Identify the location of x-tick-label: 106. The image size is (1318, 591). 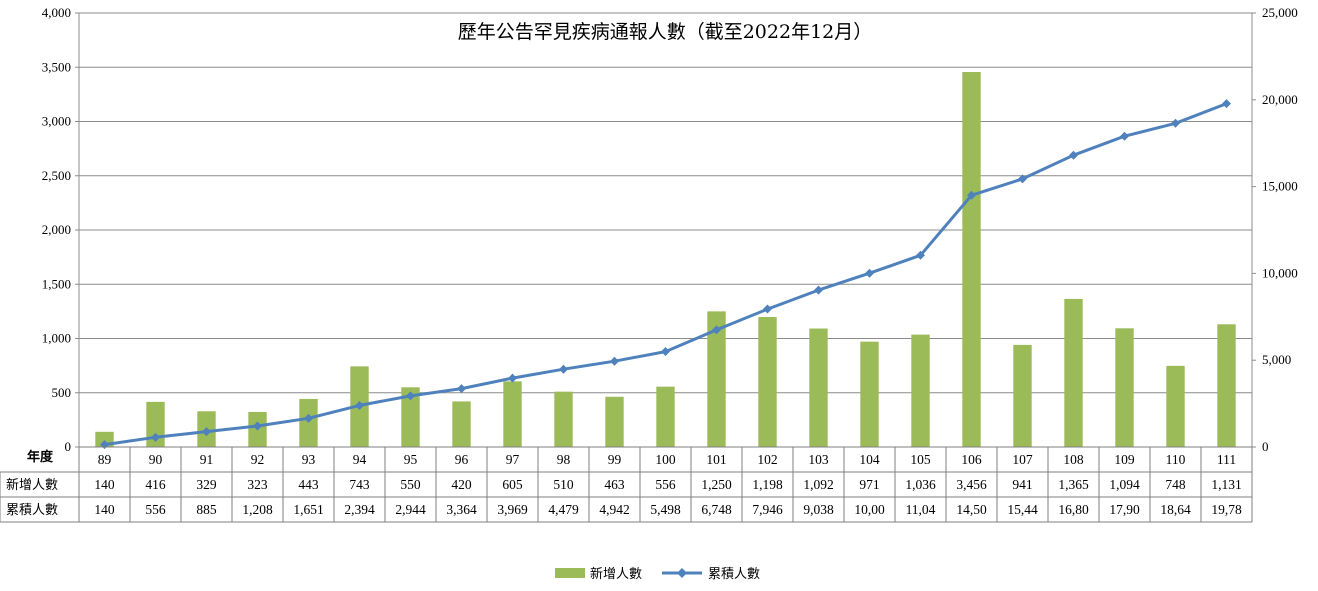
(971, 459).